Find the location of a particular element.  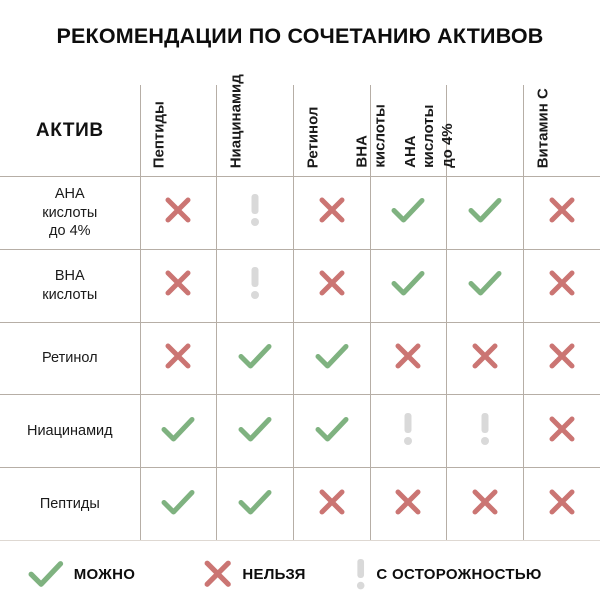

cell-retinol-retinol is located at coordinates (332, 358).